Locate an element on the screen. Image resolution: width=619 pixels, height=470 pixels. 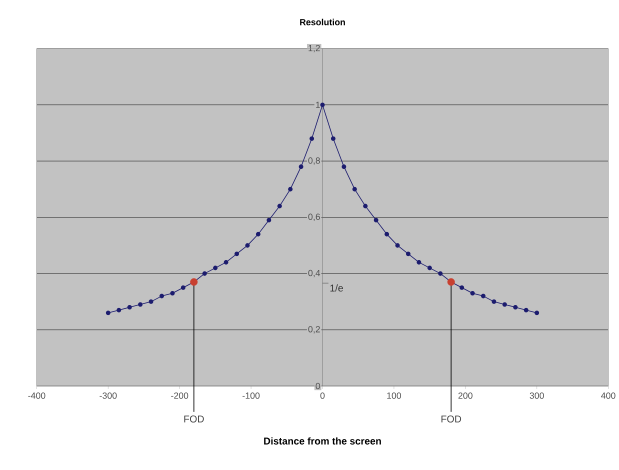
x-tick-label: -100 is located at coordinates (251, 395).